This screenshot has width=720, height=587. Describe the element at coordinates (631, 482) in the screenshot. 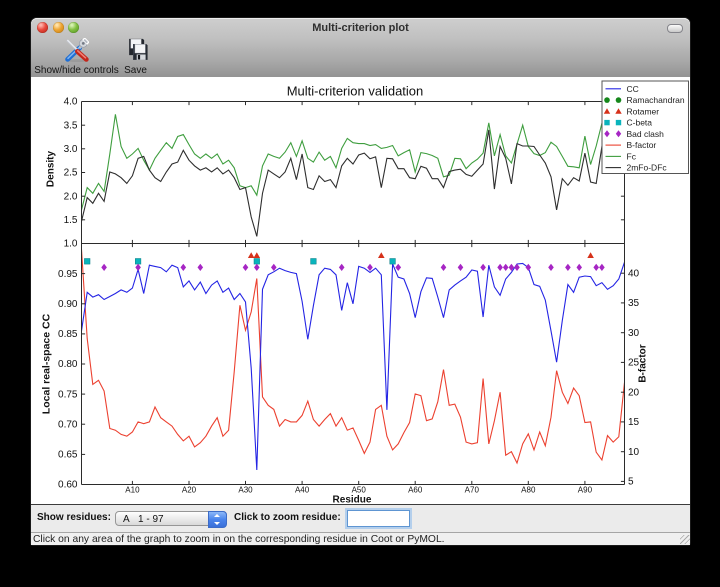

I see `svg-text: 5` at that location.